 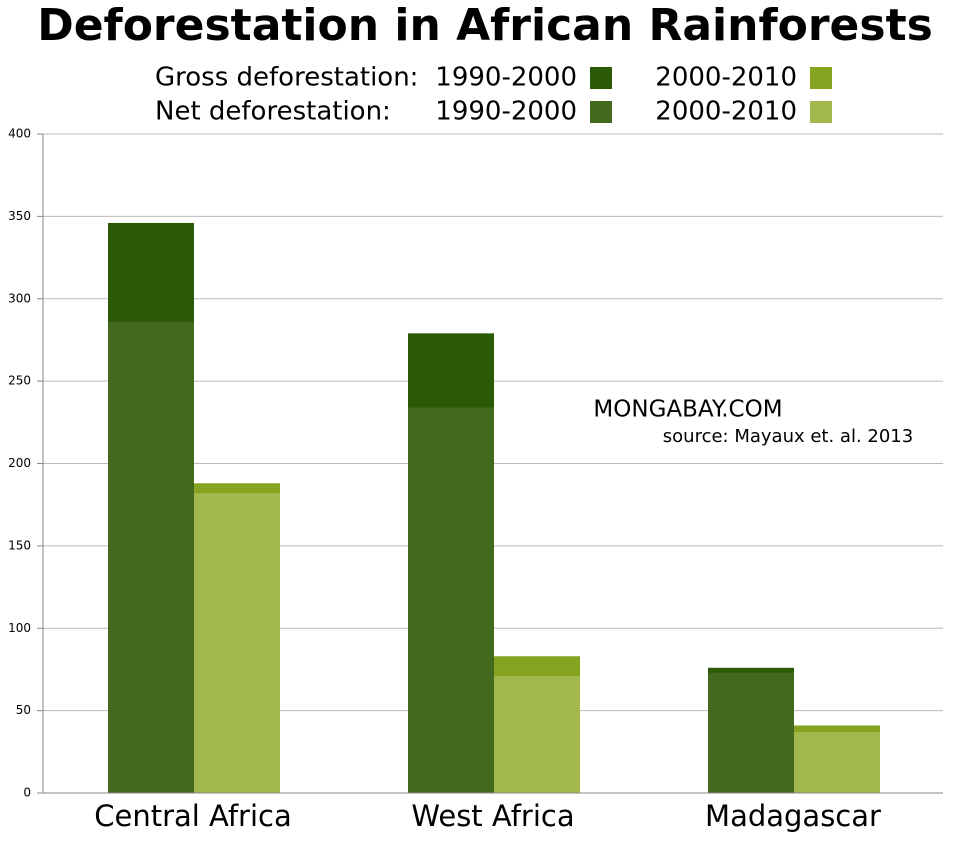 I want to click on legend-label: Gross deforestation:, so click(x=286, y=78).